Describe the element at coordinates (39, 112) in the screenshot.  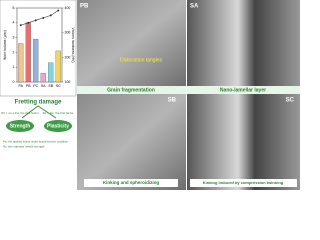
I see `diagram-arrows` at that location.